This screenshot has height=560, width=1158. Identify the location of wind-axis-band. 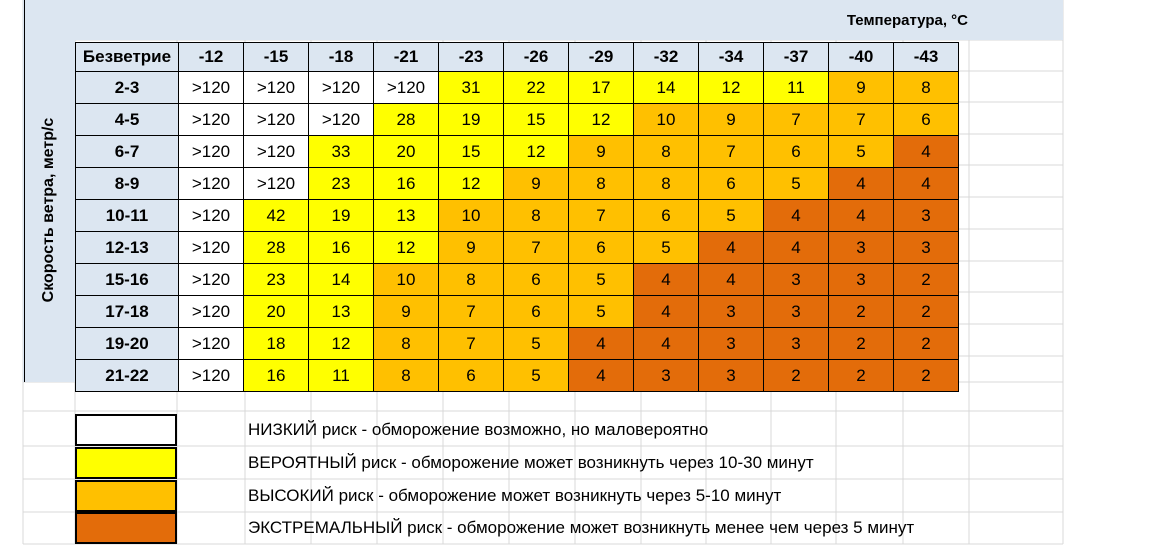
(49, 211).